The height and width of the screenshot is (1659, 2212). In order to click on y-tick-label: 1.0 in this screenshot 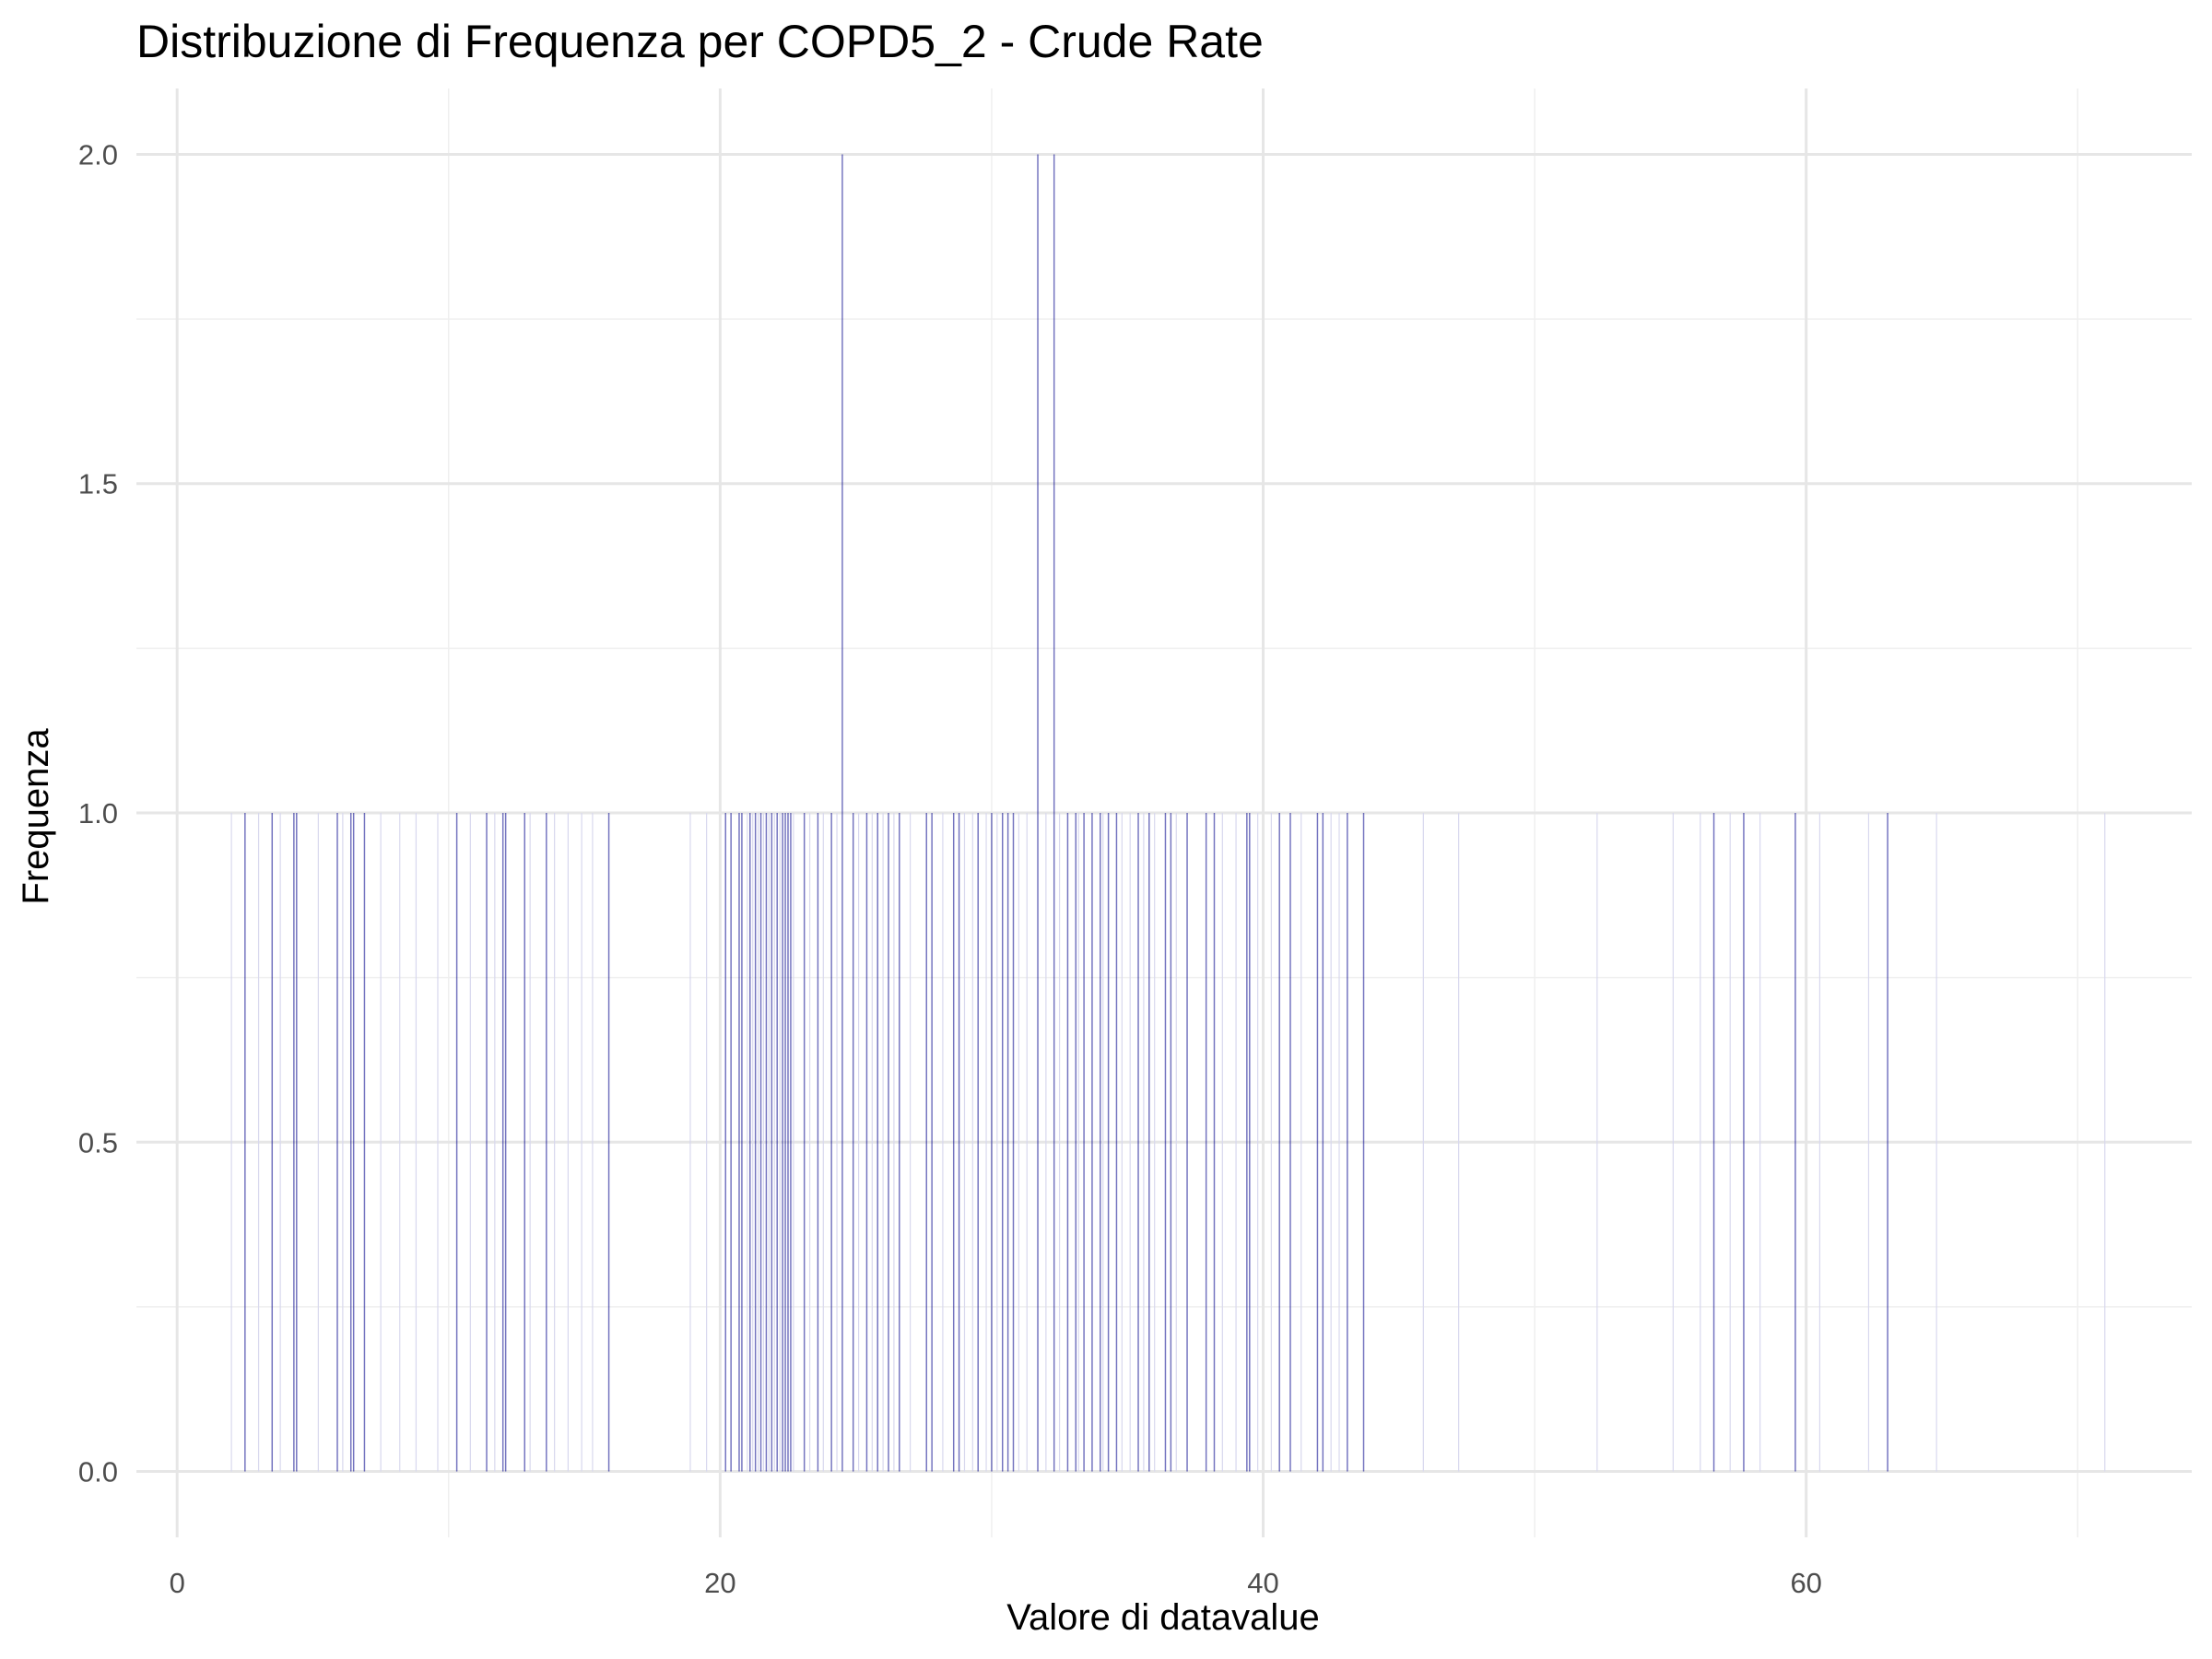, I will do `click(98, 813)`.